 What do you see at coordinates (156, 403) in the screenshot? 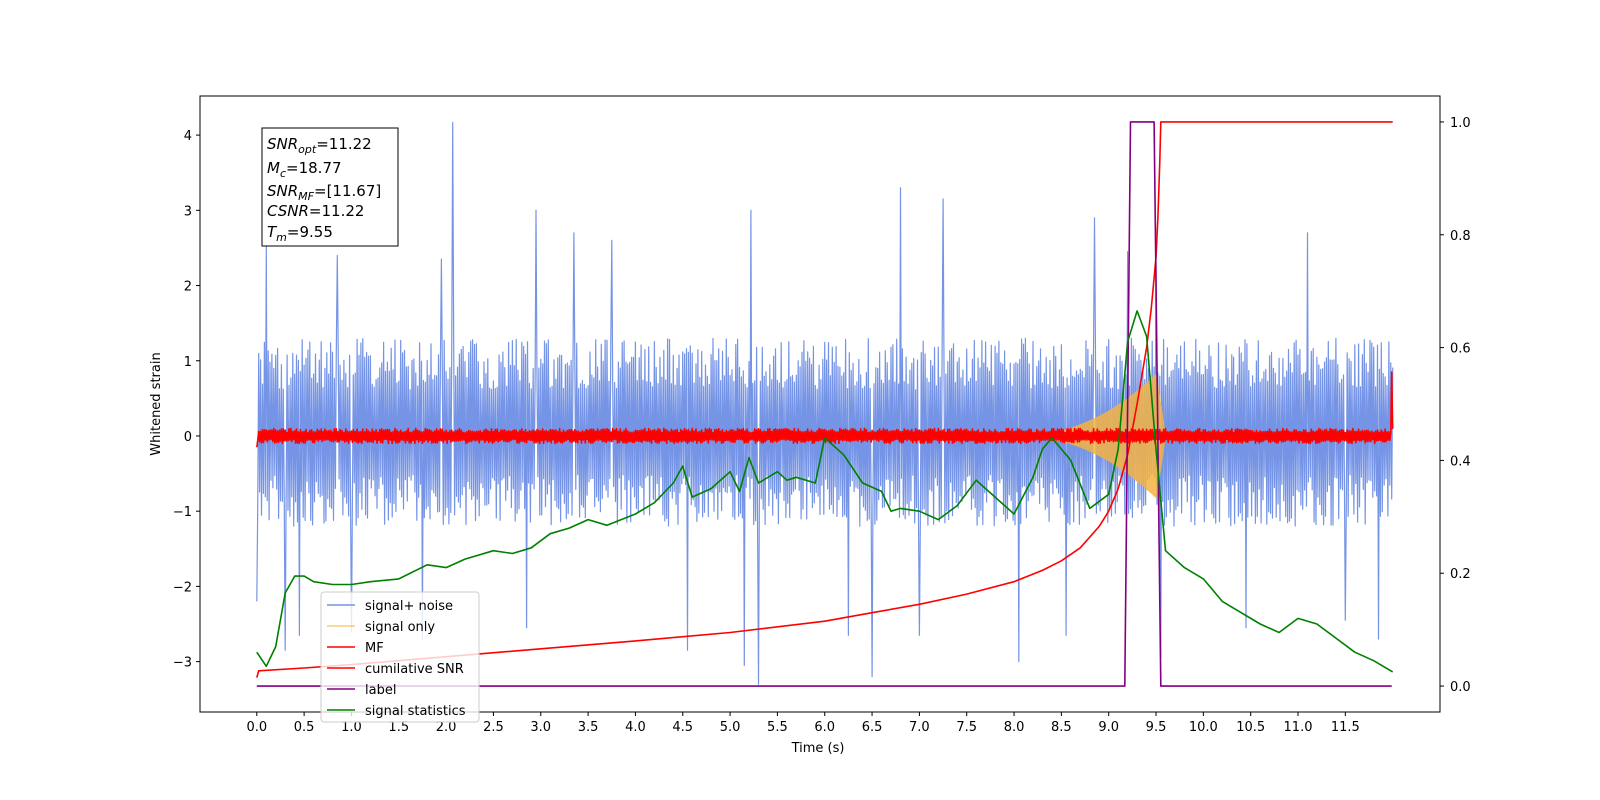
I see `y-axis-label: Whitened strain` at bounding box center [156, 403].